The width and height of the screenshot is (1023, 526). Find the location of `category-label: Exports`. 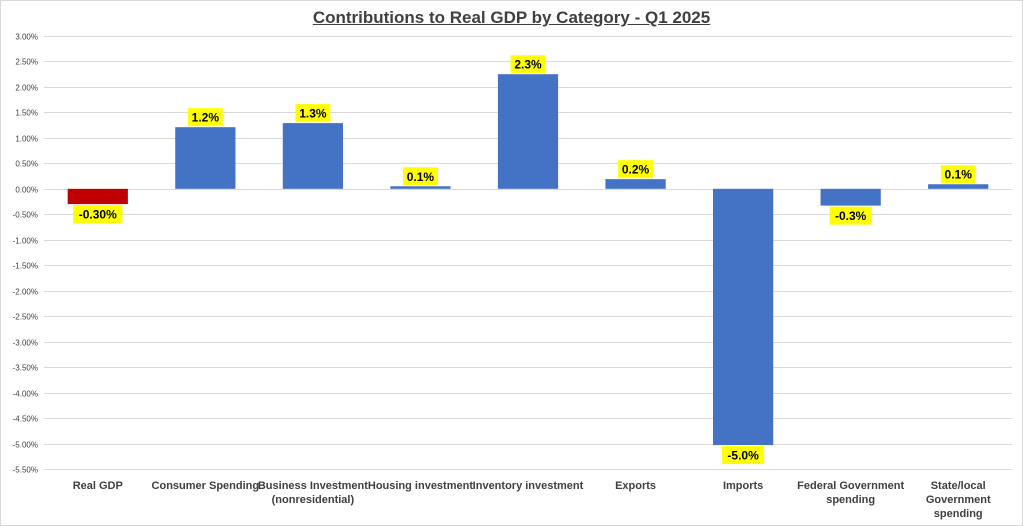

category-label: Exports is located at coordinates (635, 486).